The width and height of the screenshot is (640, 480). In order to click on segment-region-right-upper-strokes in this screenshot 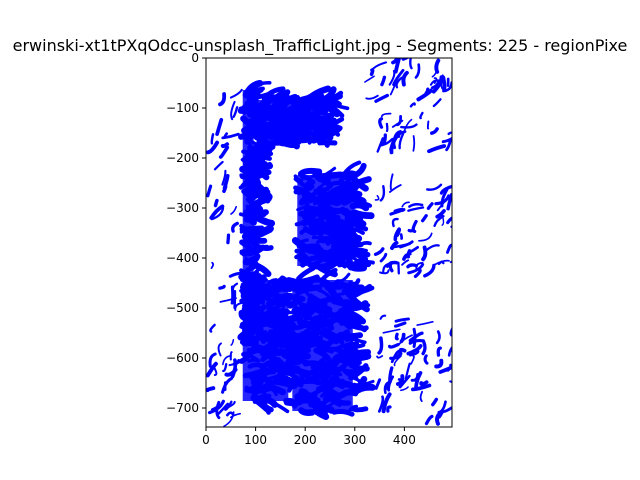, I will do `click(408, 106)`.